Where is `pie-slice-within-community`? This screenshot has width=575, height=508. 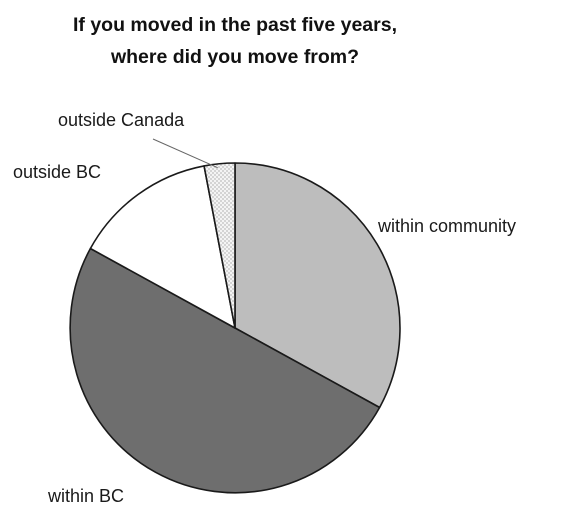
pie-slice-within-community is located at coordinates (317, 285).